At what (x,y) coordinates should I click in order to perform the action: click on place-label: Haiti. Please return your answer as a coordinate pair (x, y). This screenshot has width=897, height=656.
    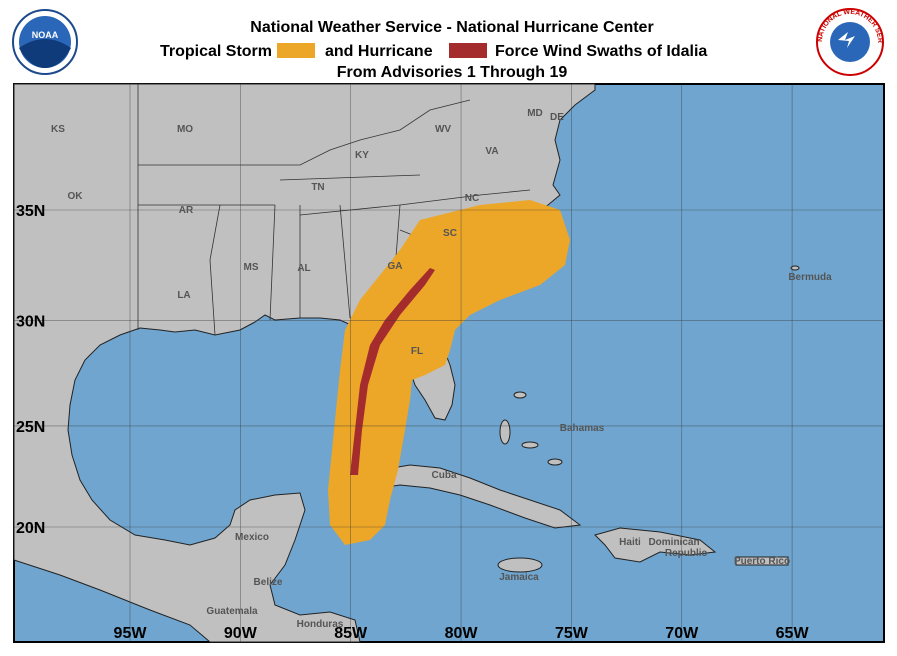
    Looking at the image, I should click on (630, 542).